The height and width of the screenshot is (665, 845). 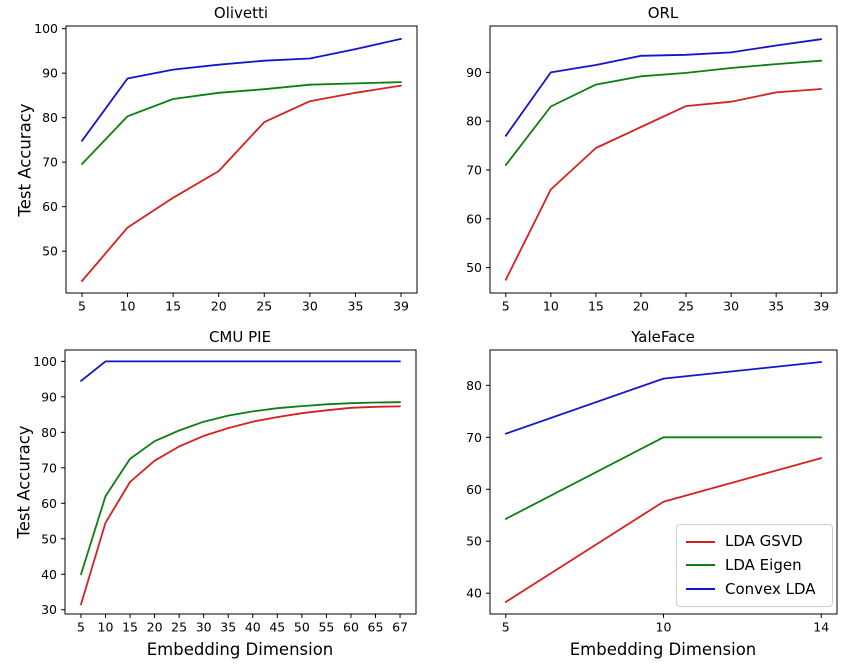 I want to click on legend-line-lda-gsvd, so click(x=700, y=541).